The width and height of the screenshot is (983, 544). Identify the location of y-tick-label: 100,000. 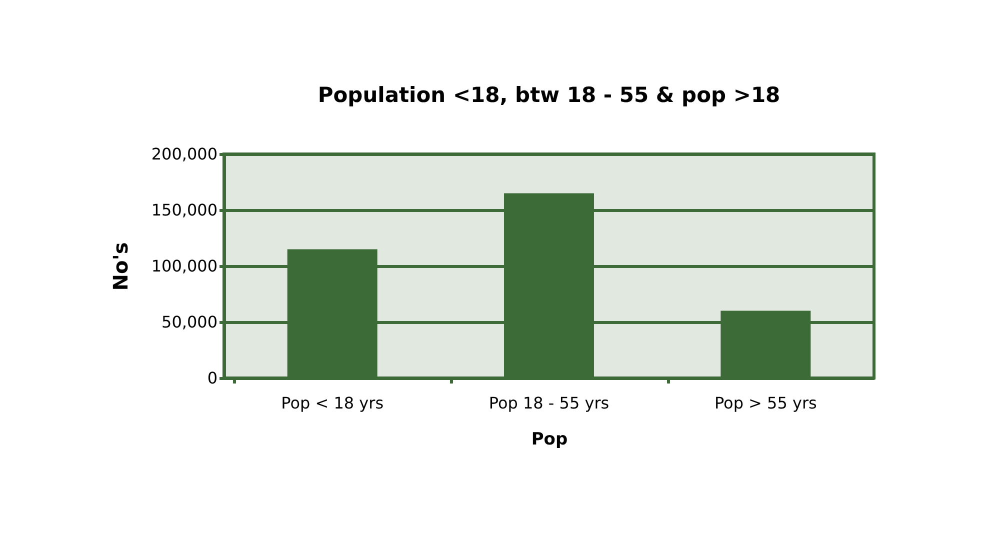
(184, 266).